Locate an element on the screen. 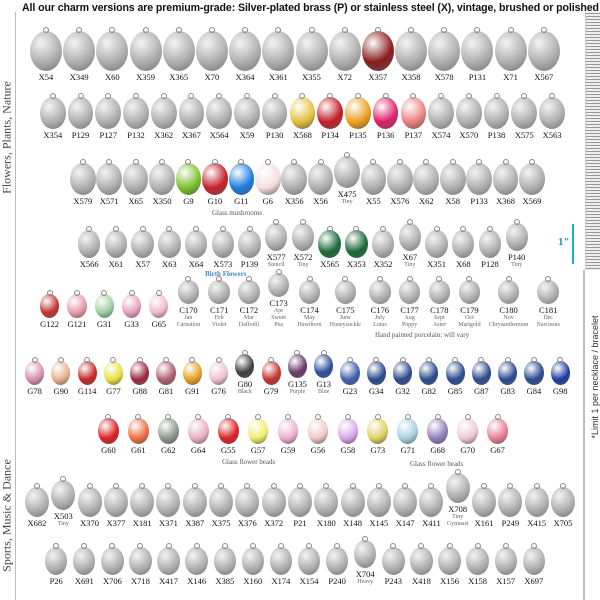 The image size is (600, 600). charm-code: X566 is located at coordinates (89, 264).